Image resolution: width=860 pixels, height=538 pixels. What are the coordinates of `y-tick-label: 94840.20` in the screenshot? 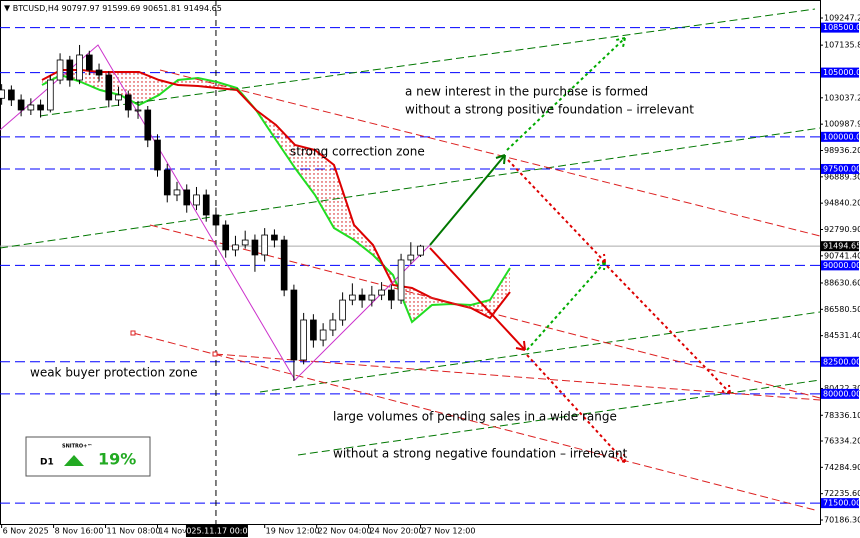 It's located at (842, 203).